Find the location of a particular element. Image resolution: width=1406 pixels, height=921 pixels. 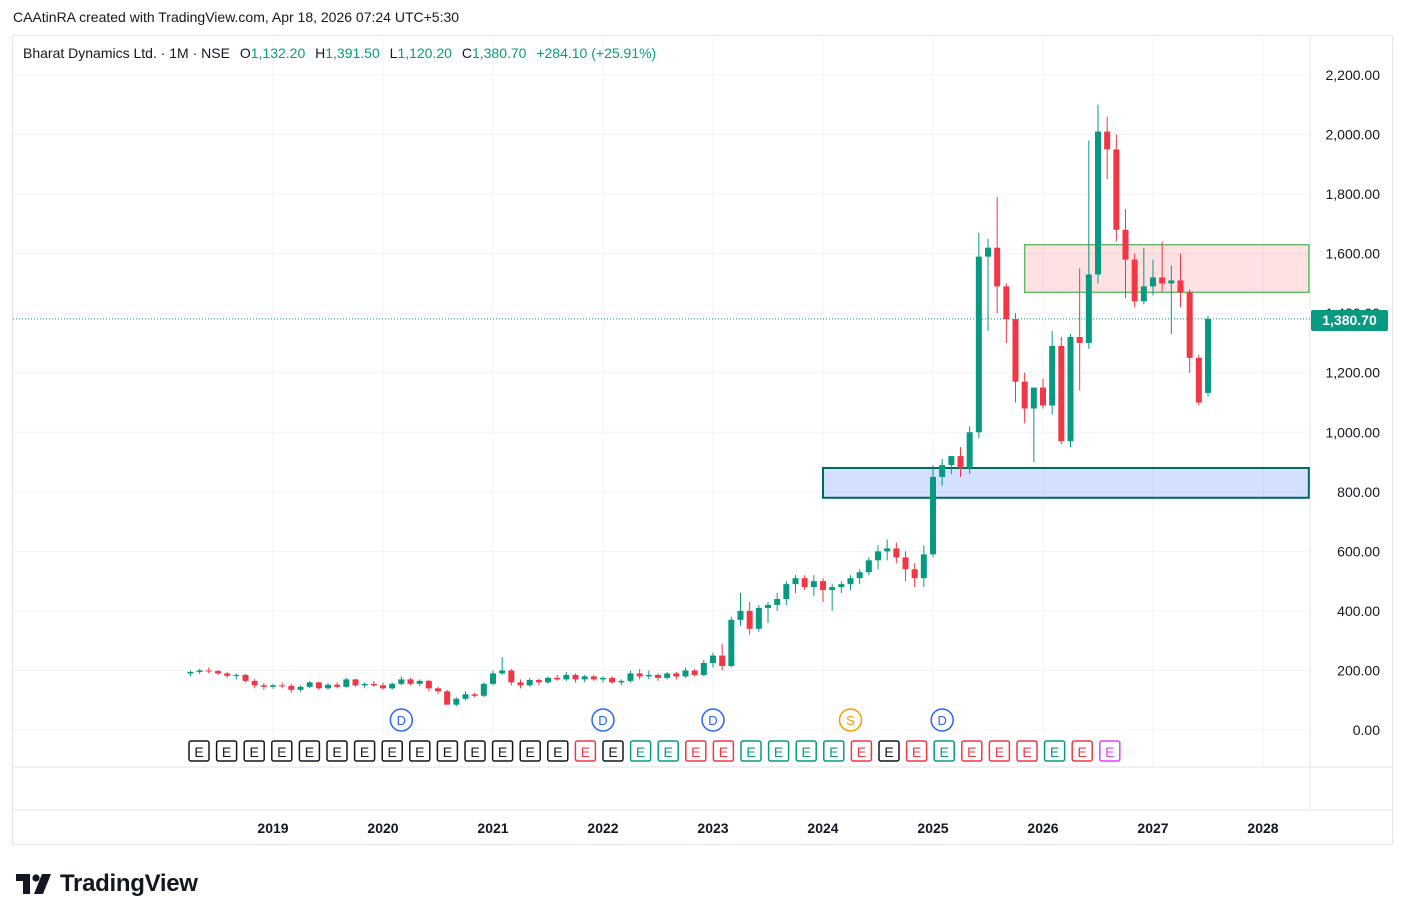

event-marker-label: S is located at coordinates (850, 720).